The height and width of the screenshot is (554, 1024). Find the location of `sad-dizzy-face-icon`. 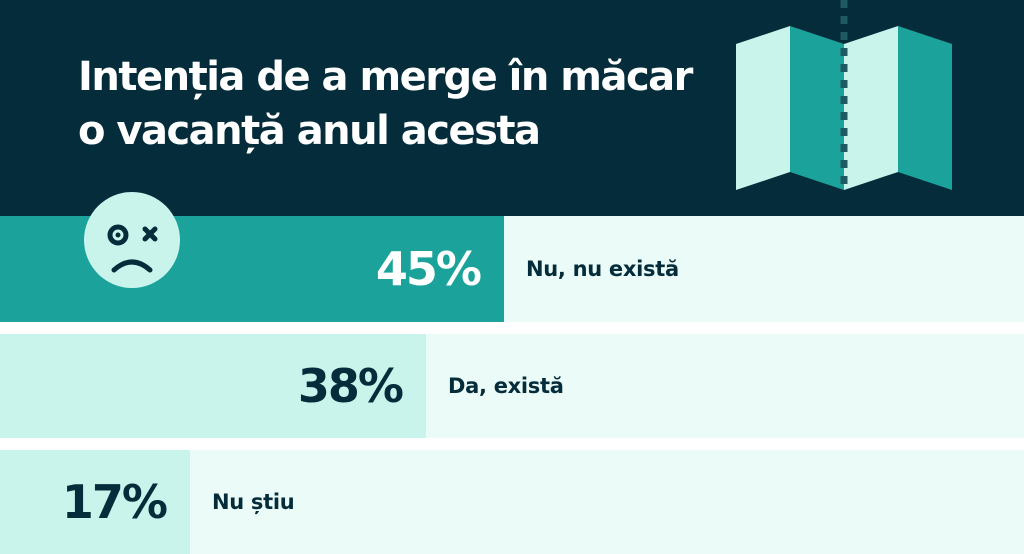

sad-dizzy-face-icon is located at coordinates (132, 240).